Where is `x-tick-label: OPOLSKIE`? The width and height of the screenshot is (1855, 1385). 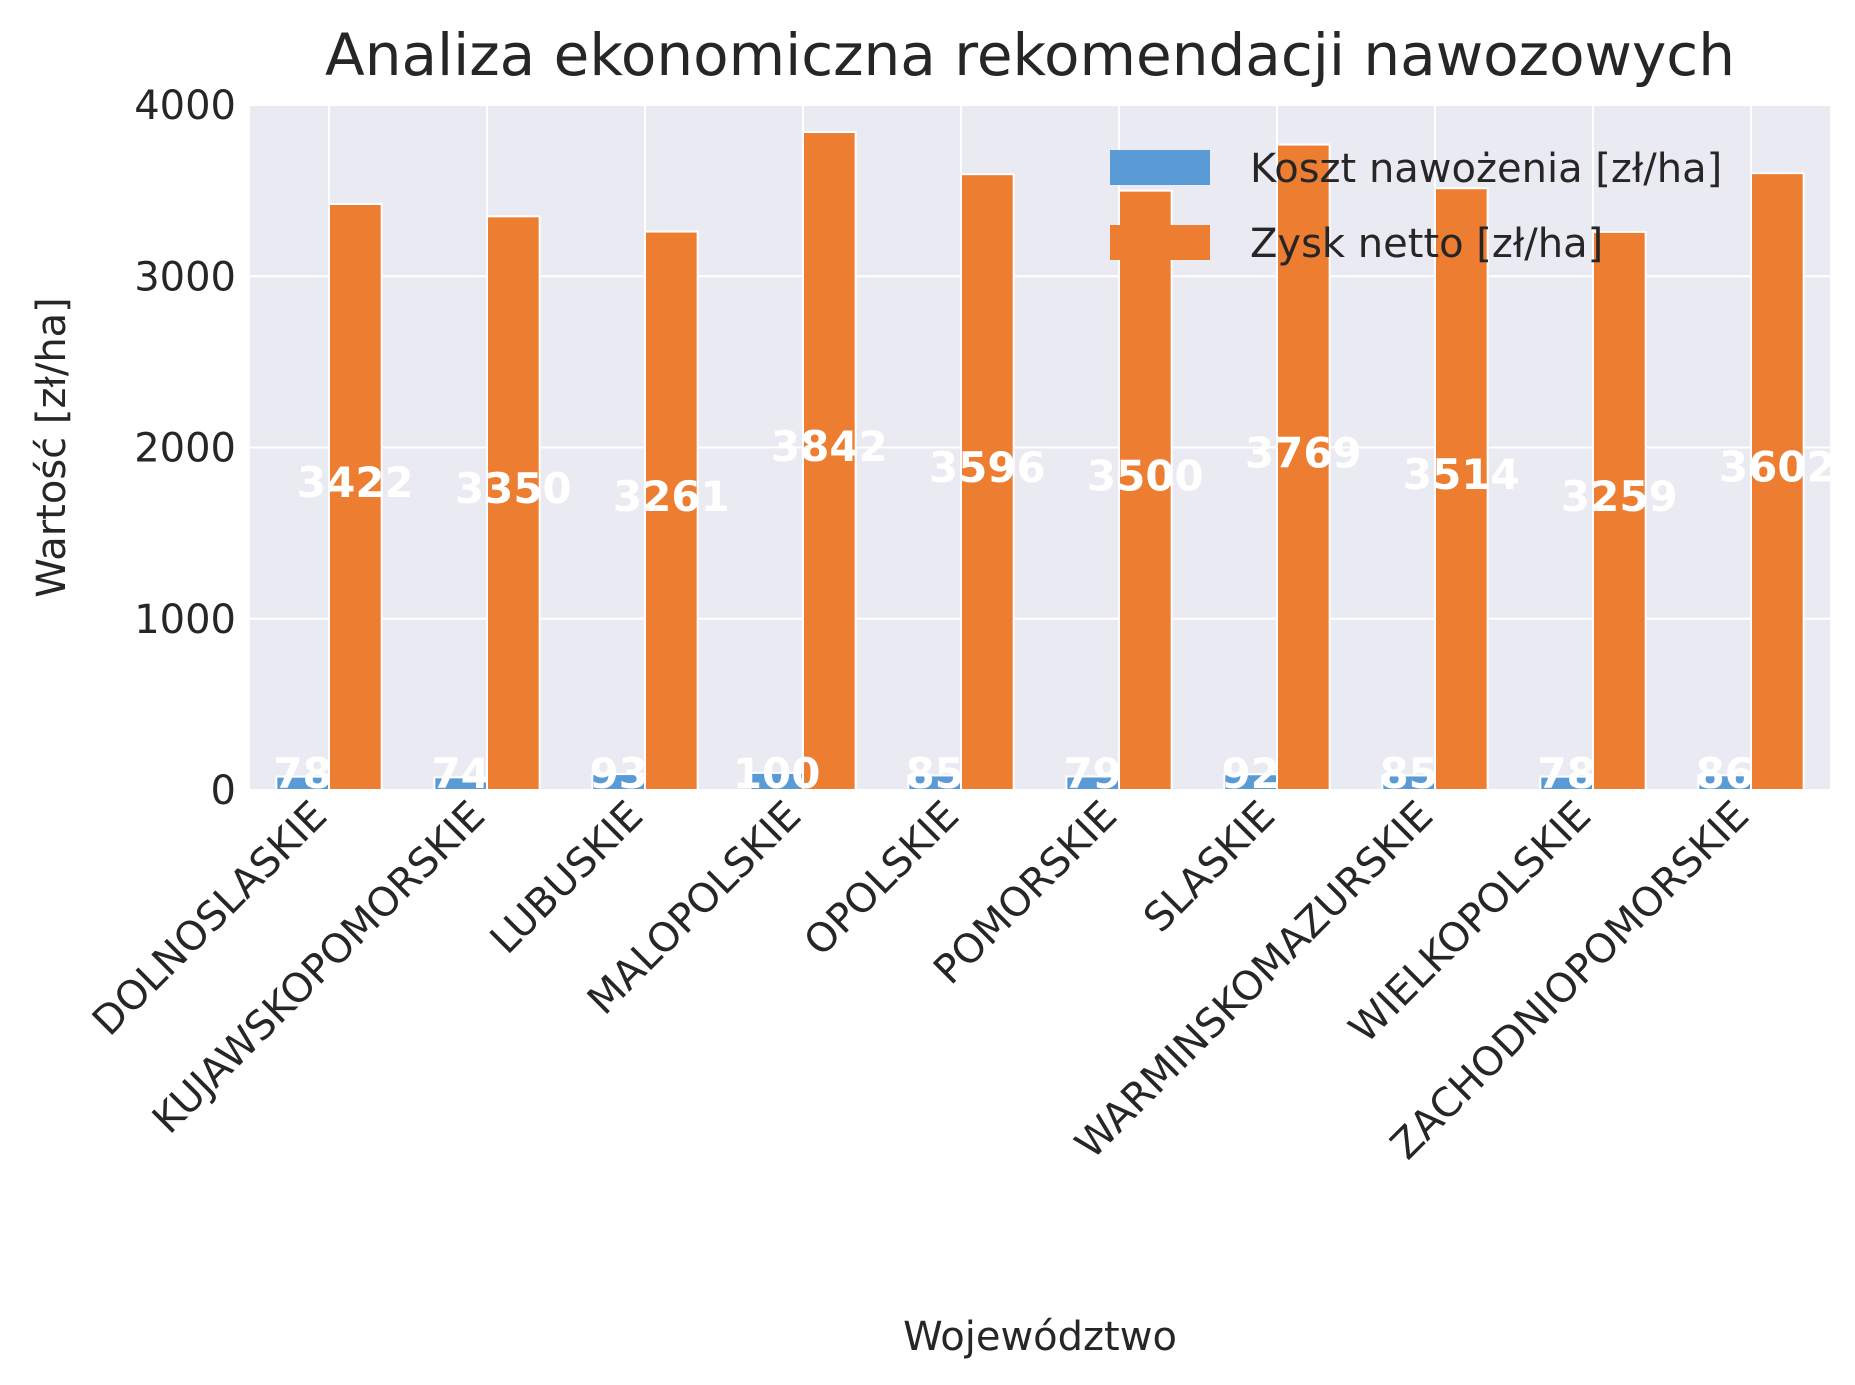
x-tick-label: OPOLSKIE is located at coordinates (881, 879).